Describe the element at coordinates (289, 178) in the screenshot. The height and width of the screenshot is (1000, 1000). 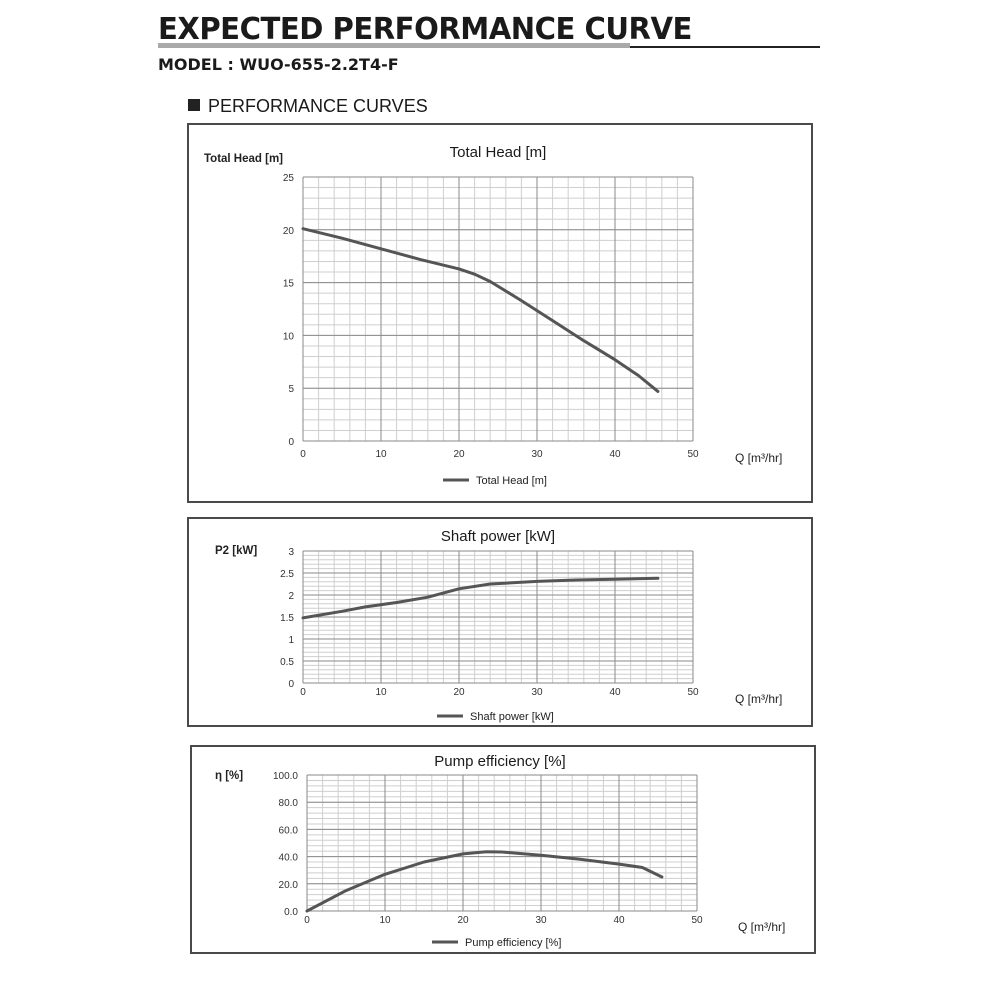
I see `y-tick-label: 25` at that location.